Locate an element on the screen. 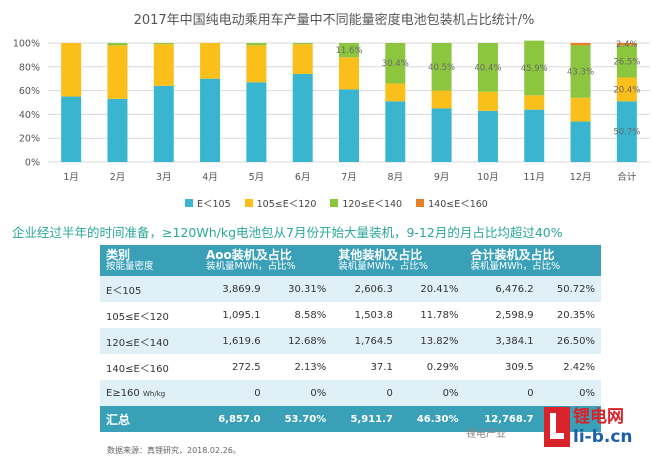 This screenshot has height=457, width=668. data-source-note: 数据来源：真锂研究，2018.02.26。 is located at coordinates (174, 450).